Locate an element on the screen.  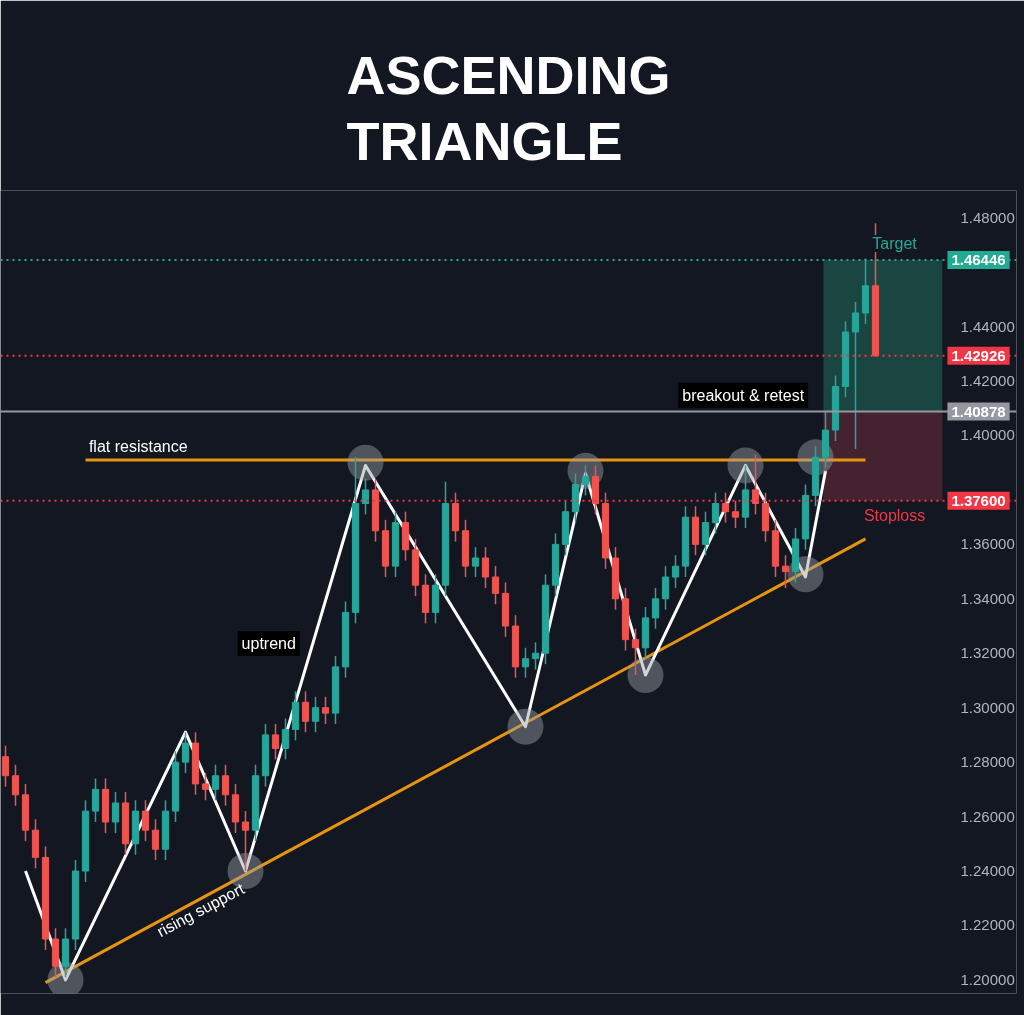
chart-title: ASCENDING TRIANGLE is located at coordinates (508, 107).